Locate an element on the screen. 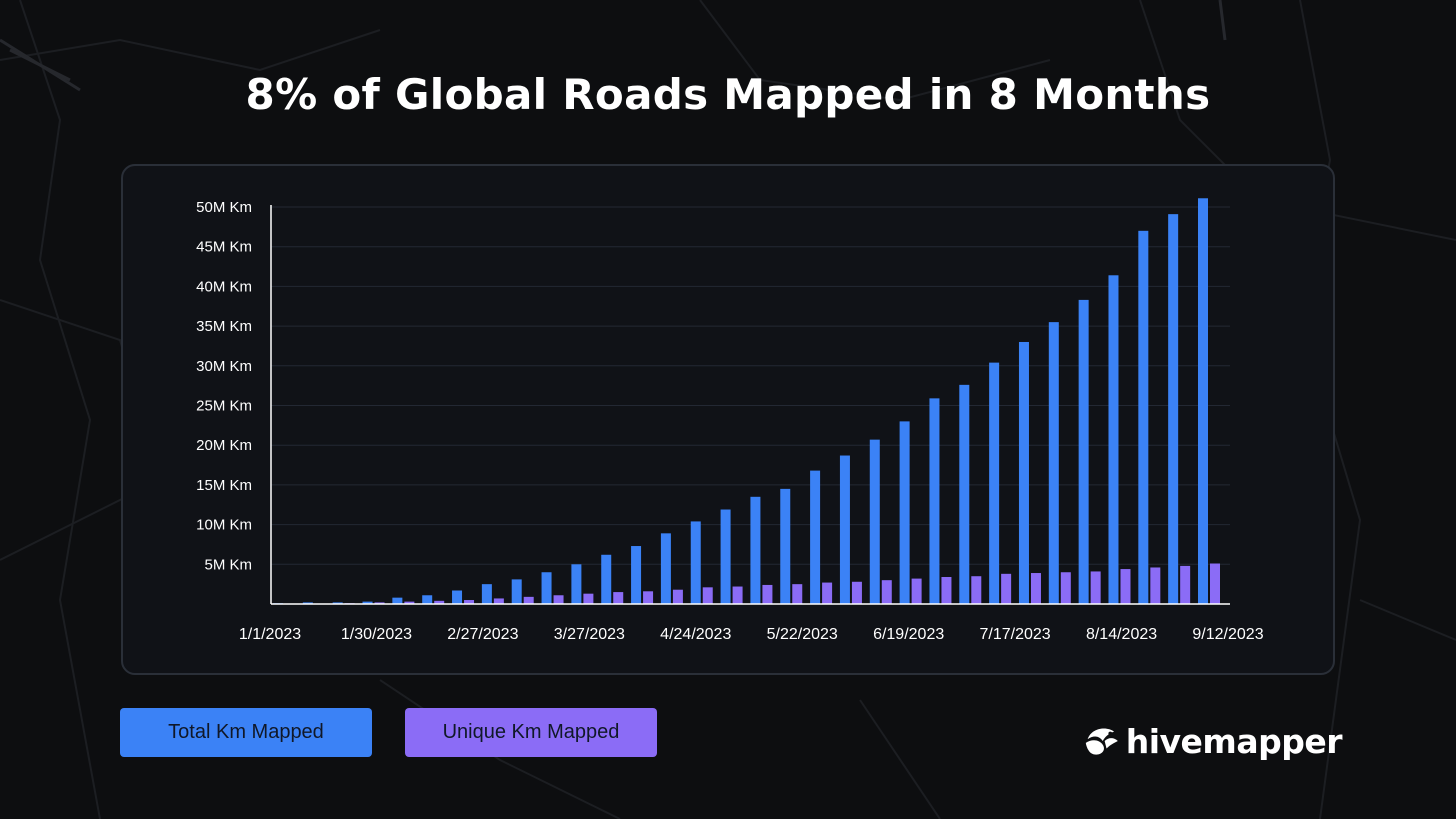  x-tick-label: 5/22/2023 is located at coordinates (802, 634).